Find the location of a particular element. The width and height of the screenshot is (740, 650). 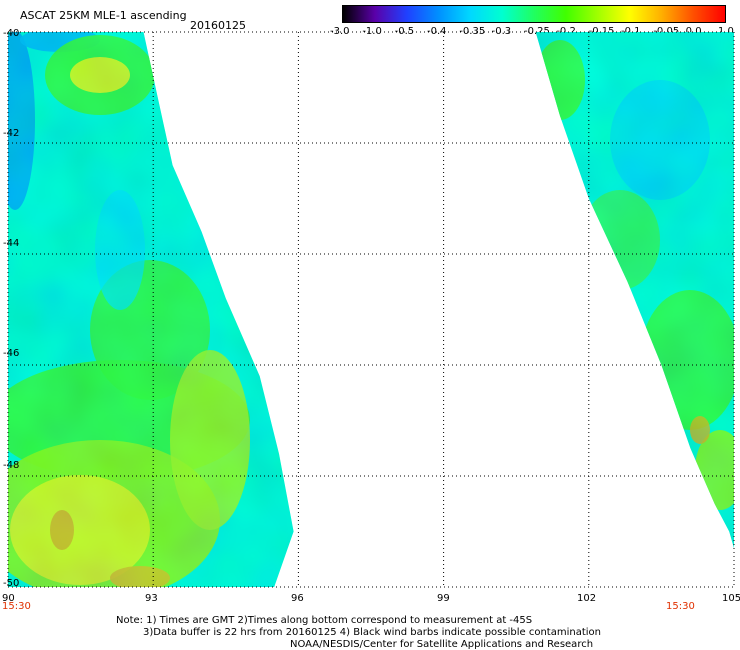

colorbar-tick-label: -0.05 is located at coordinates (666, 31).